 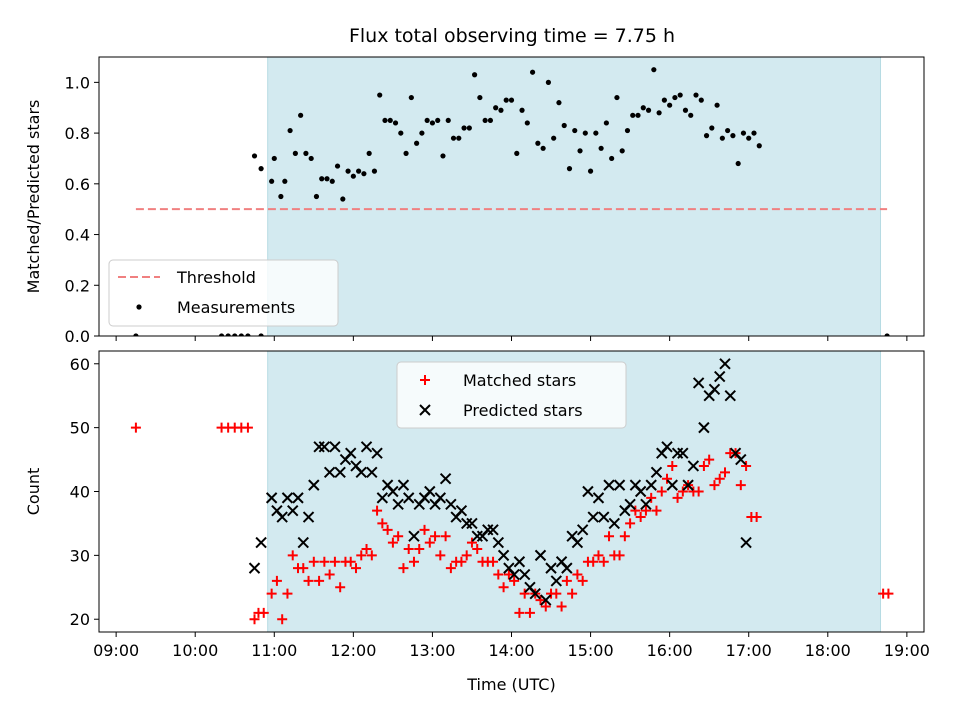 What do you see at coordinates (33, 197) in the screenshot?
I see `y-axis-label: Matched/Predicted stars` at bounding box center [33, 197].